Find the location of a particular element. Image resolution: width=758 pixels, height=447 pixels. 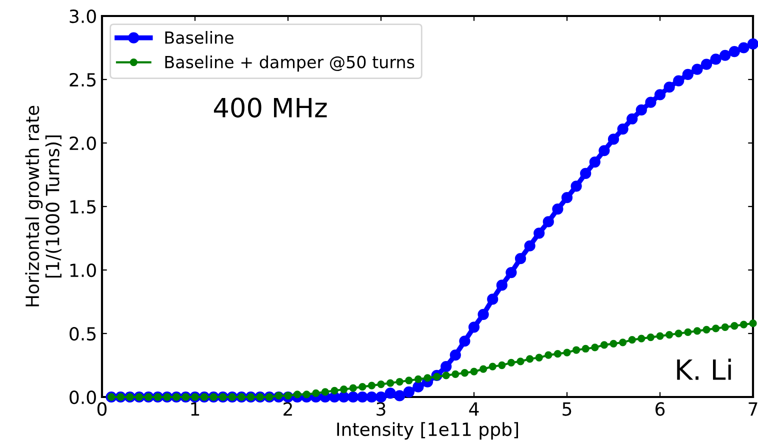

annotation: 400 MHz is located at coordinates (270, 108).